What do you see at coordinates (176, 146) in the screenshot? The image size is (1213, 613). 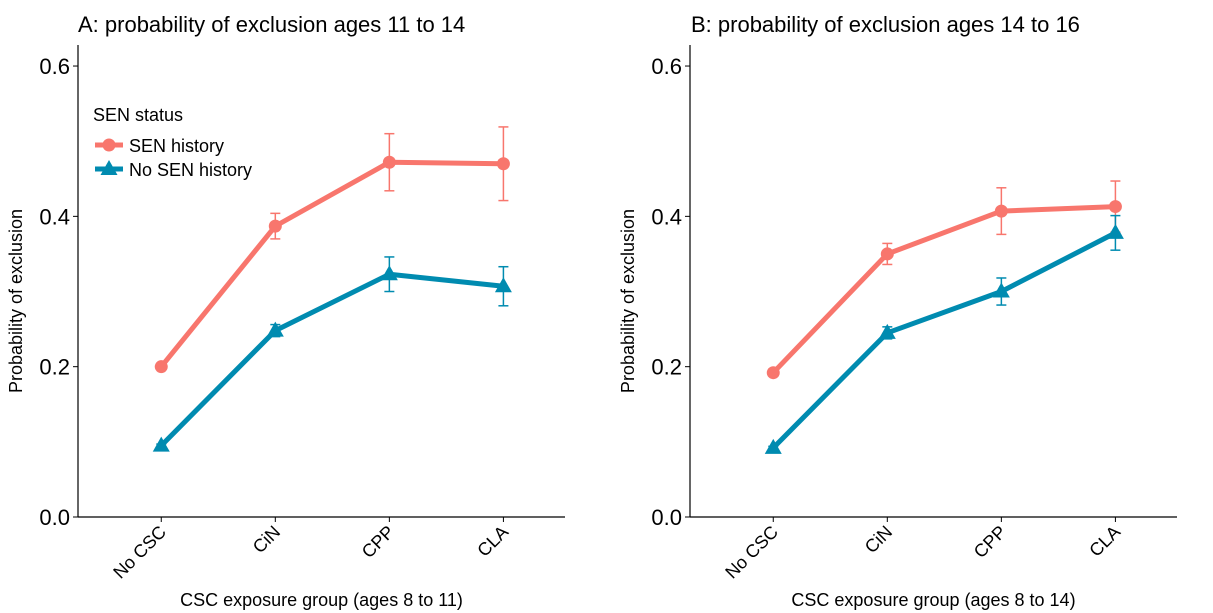 I see `legend-entry-label: SEN history` at bounding box center [176, 146].